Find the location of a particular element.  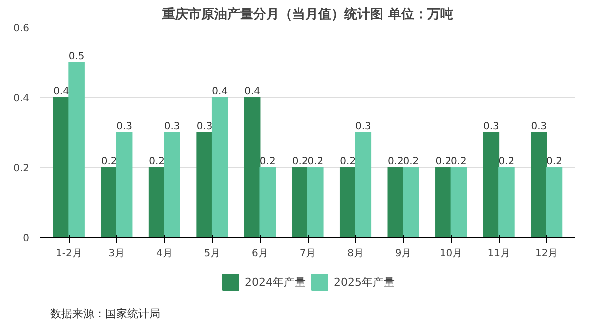

y-tick-label: 0.4 is located at coordinates (22, 99).